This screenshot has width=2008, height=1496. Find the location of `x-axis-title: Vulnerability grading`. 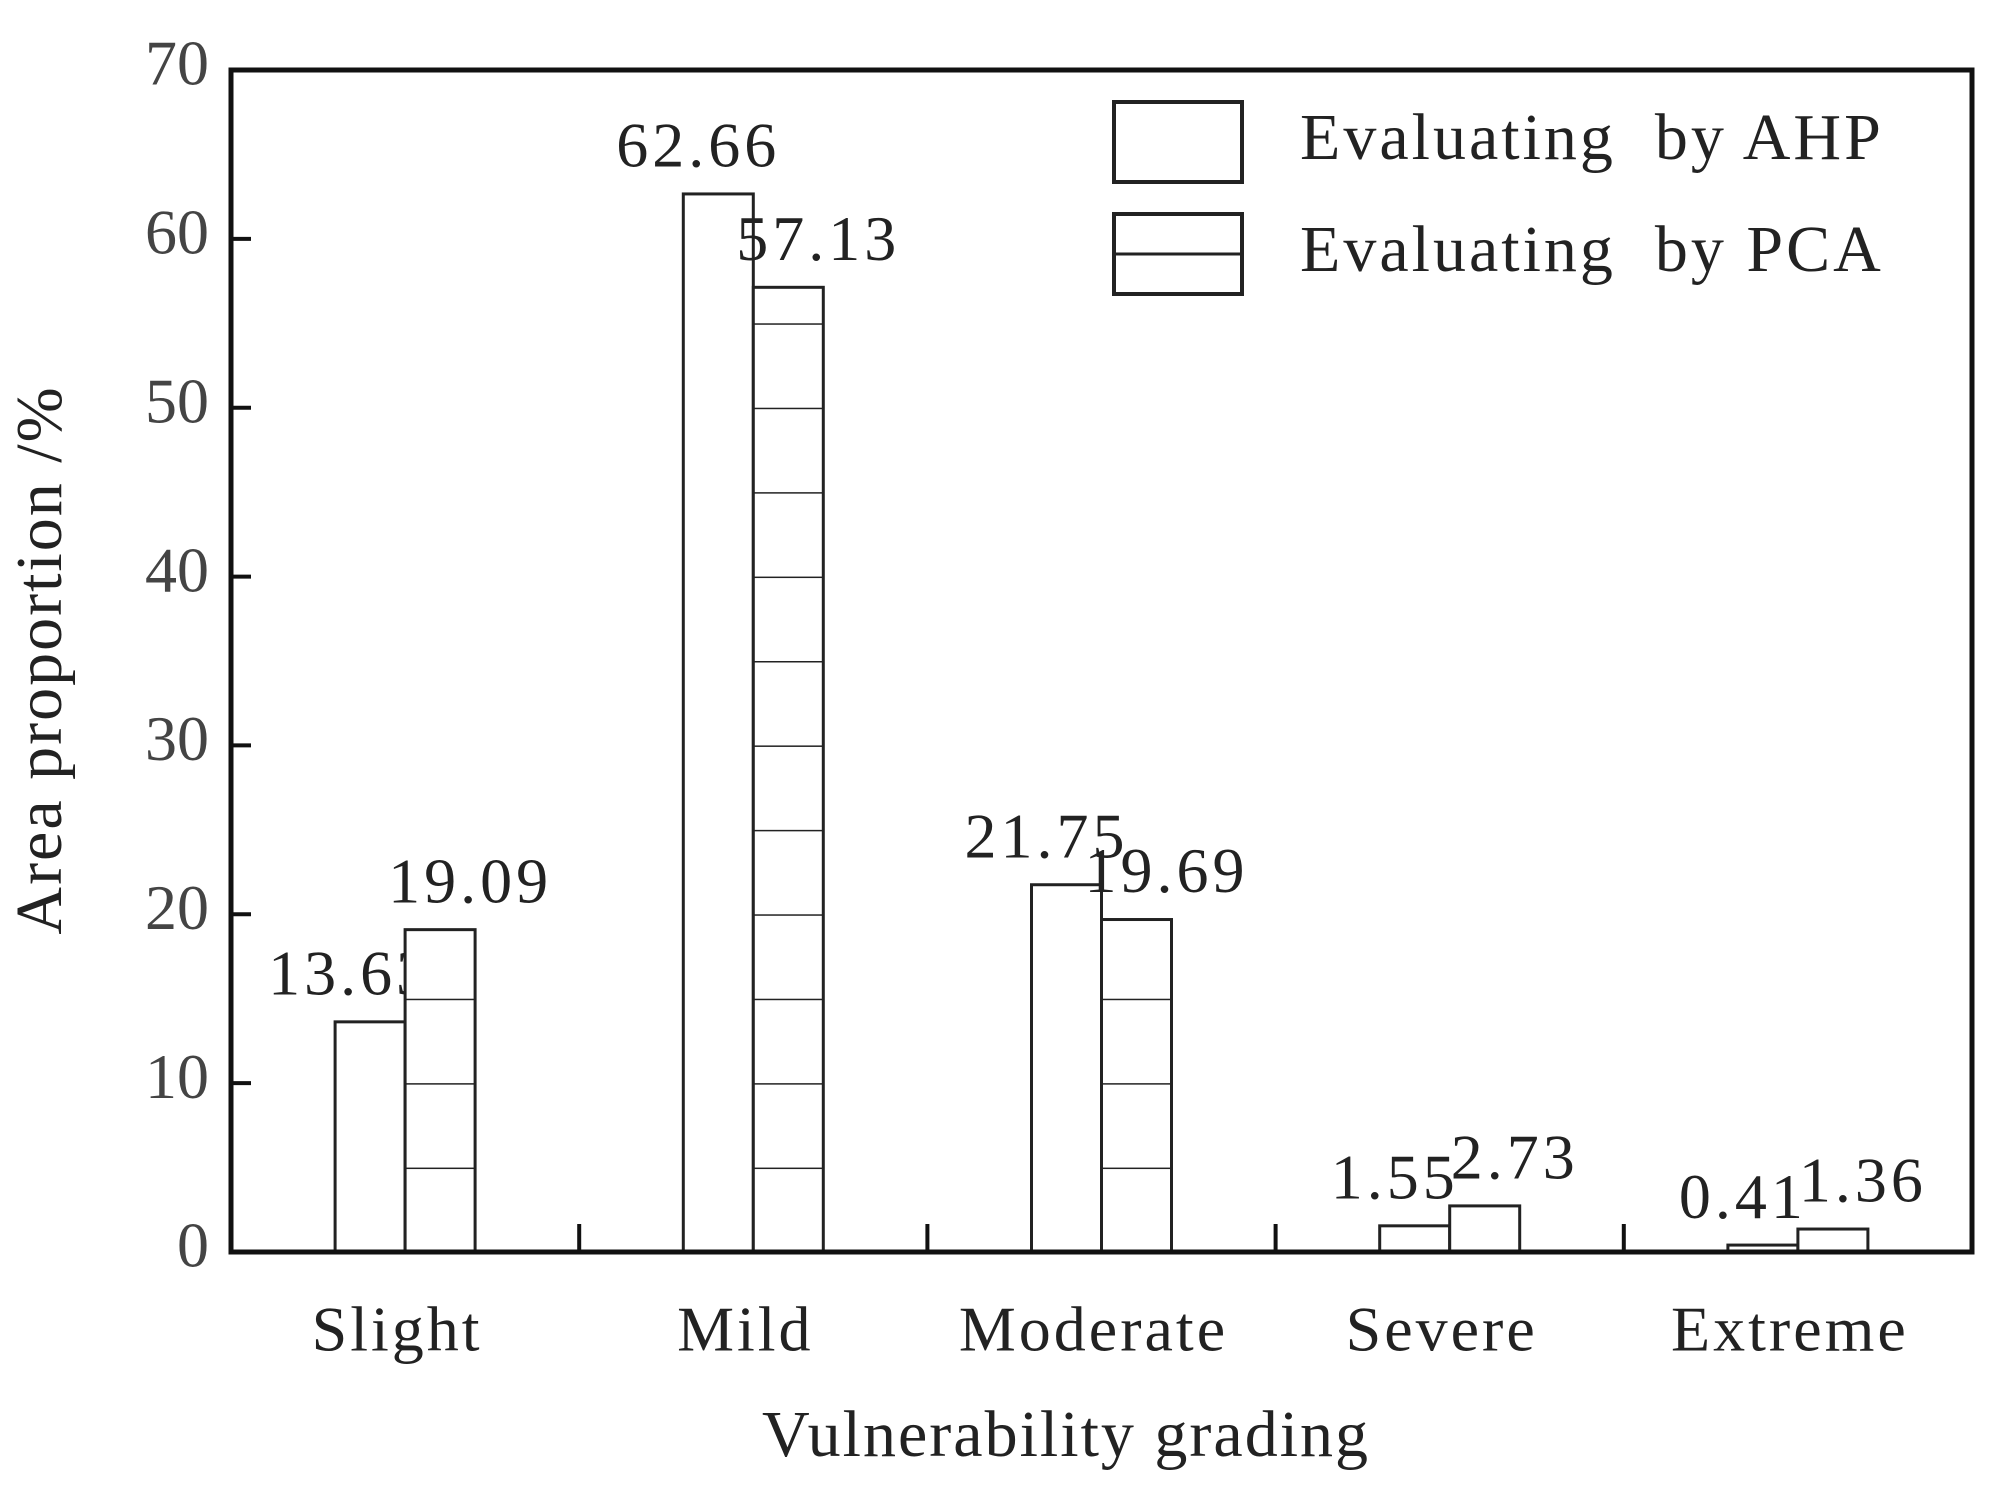

x-axis-title: Vulnerability grading is located at coordinates (1066, 1434).